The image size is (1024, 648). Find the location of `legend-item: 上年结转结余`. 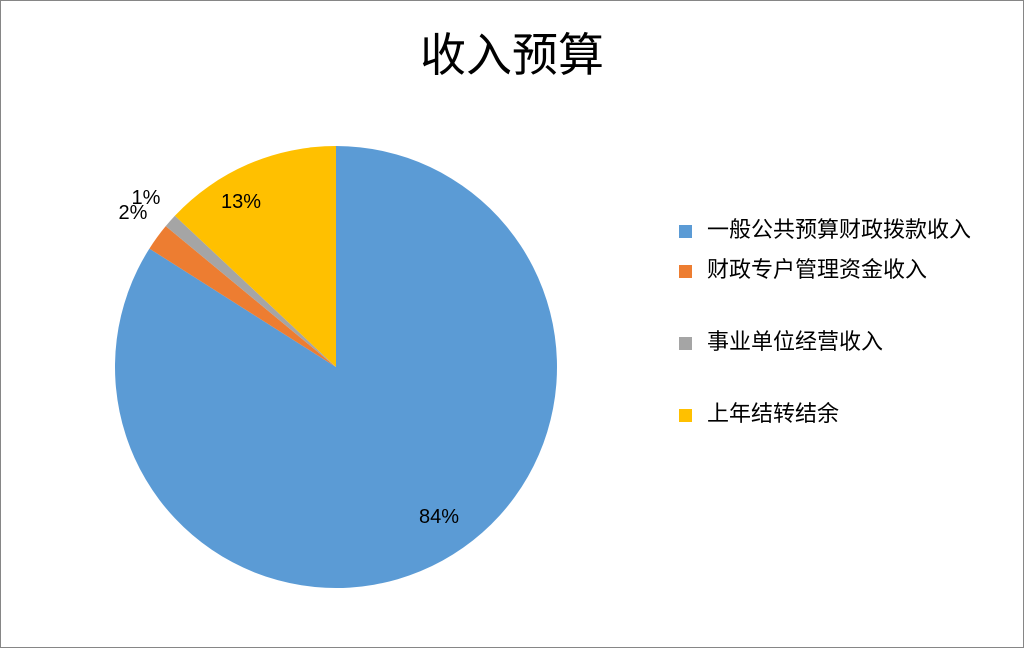

legend-item: 上年结转结余 is located at coordinates (844, 415).